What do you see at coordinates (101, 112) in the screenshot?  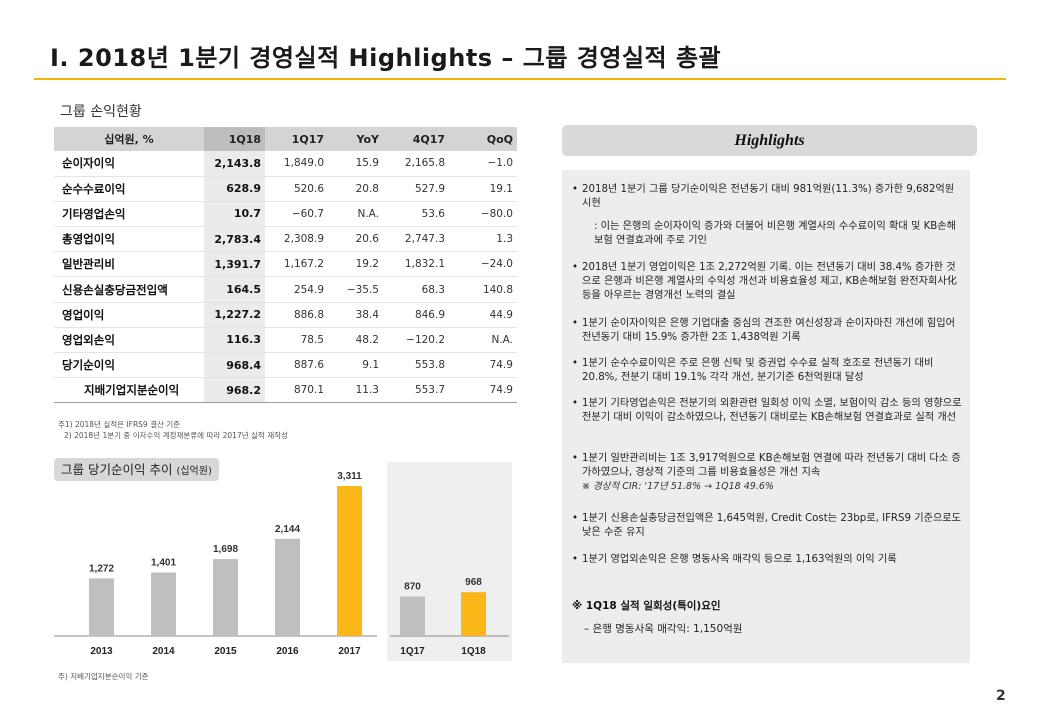 I see `income-table-label: 그룹 손익현황` at bounding box center [101, 112].